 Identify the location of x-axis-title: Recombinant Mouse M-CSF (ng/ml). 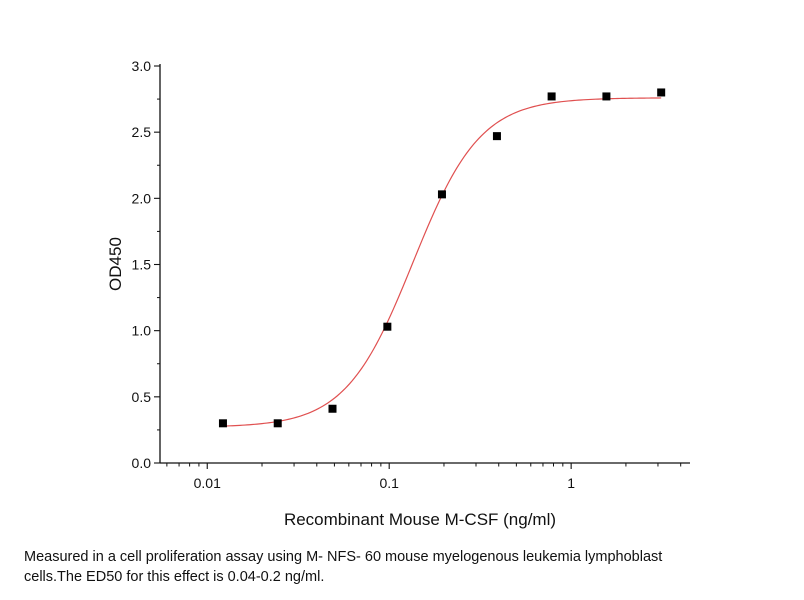
(420, 519).